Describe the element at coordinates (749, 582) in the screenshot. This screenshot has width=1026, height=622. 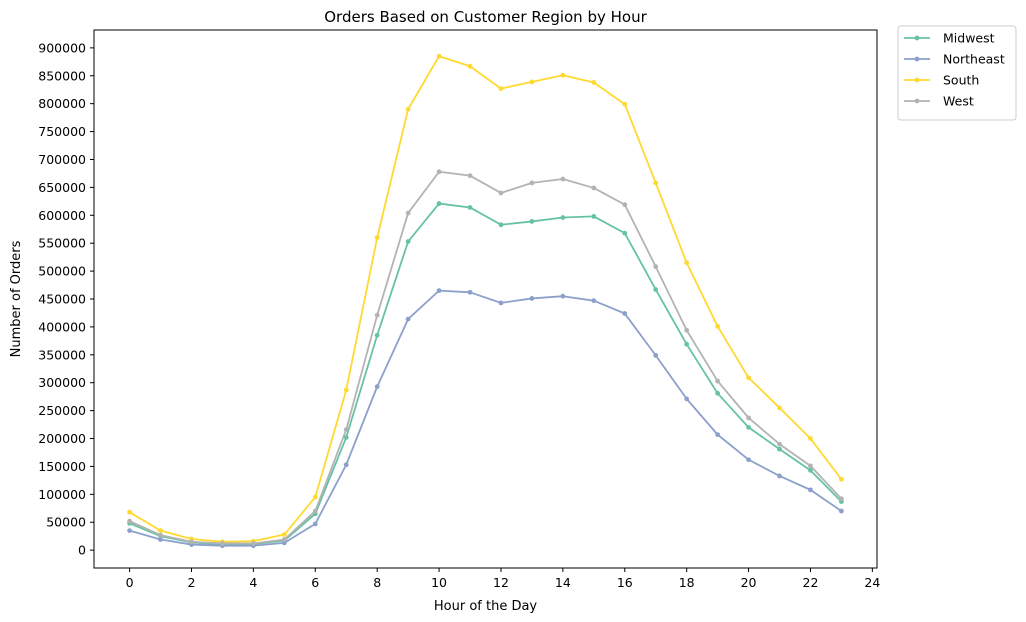
I see `x-tick-label: 20` at that location.